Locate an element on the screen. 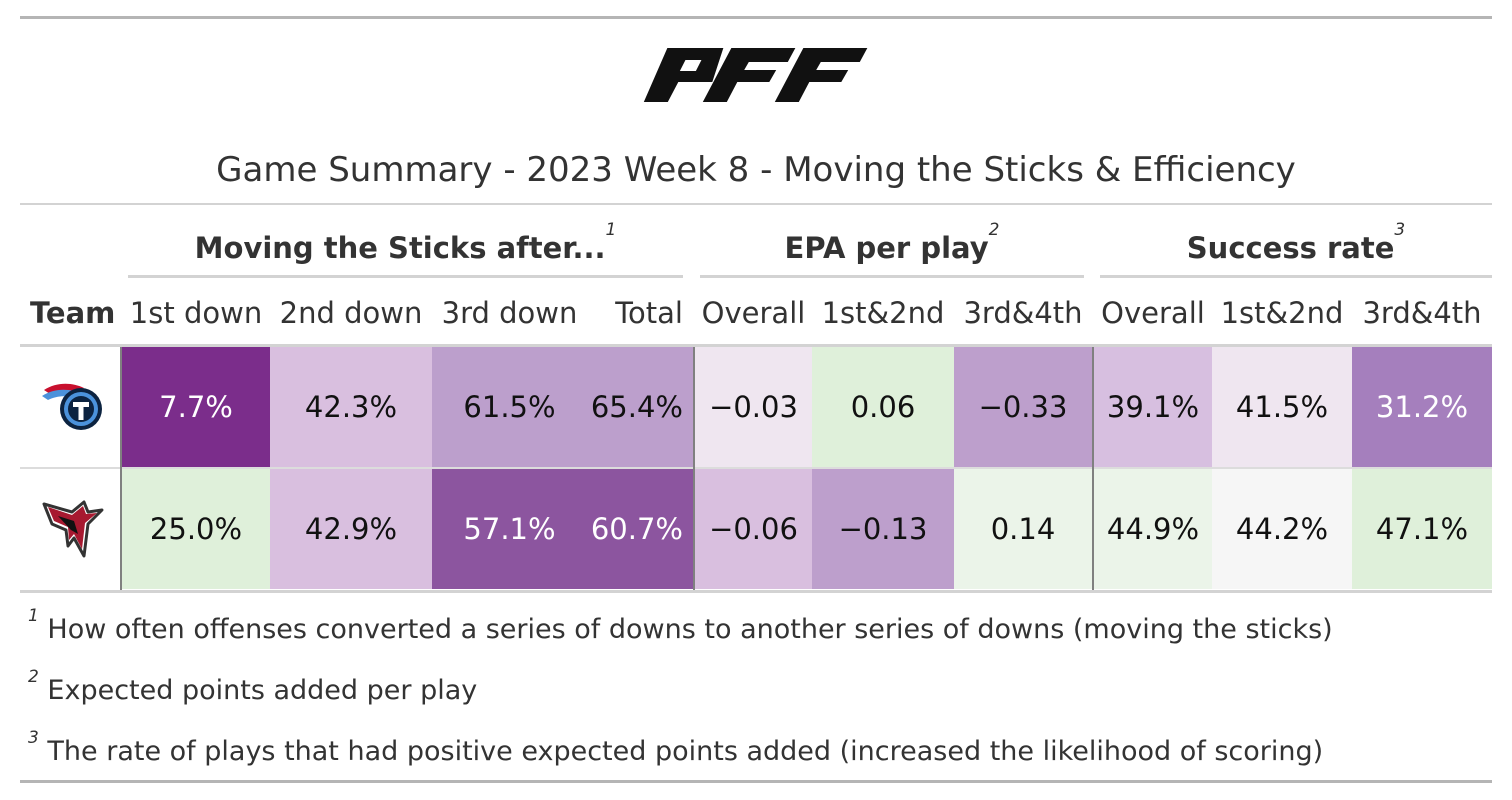 The width and height of the screenshot is (1512, 800). top-border is located at coordinates (756, 17).